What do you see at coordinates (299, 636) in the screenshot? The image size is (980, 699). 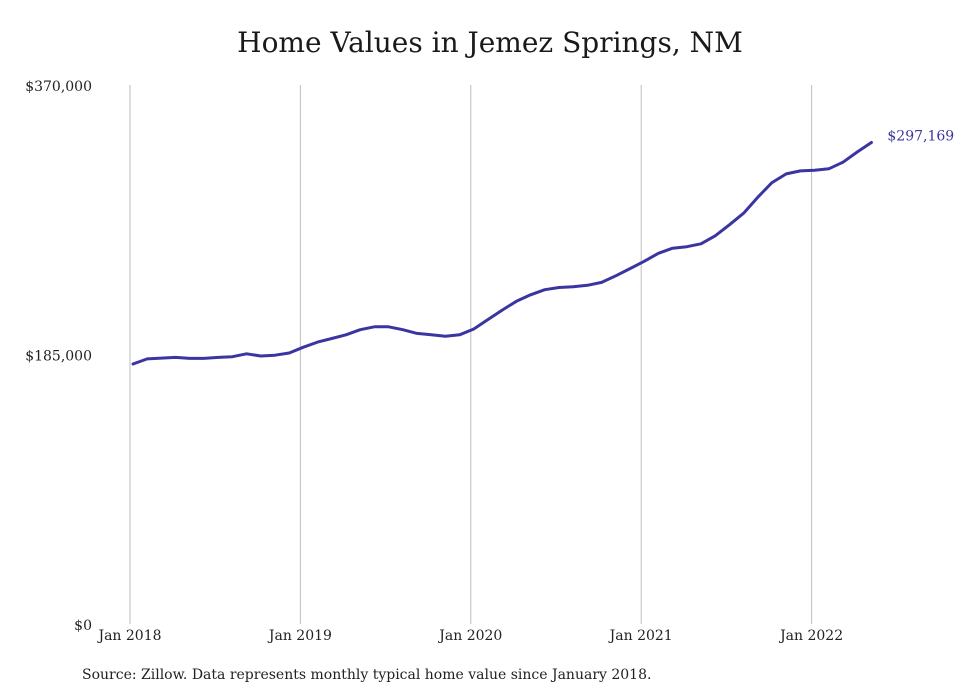 I see `x-tick-label-1: Jan 2019` at bounding box center [299, 636].